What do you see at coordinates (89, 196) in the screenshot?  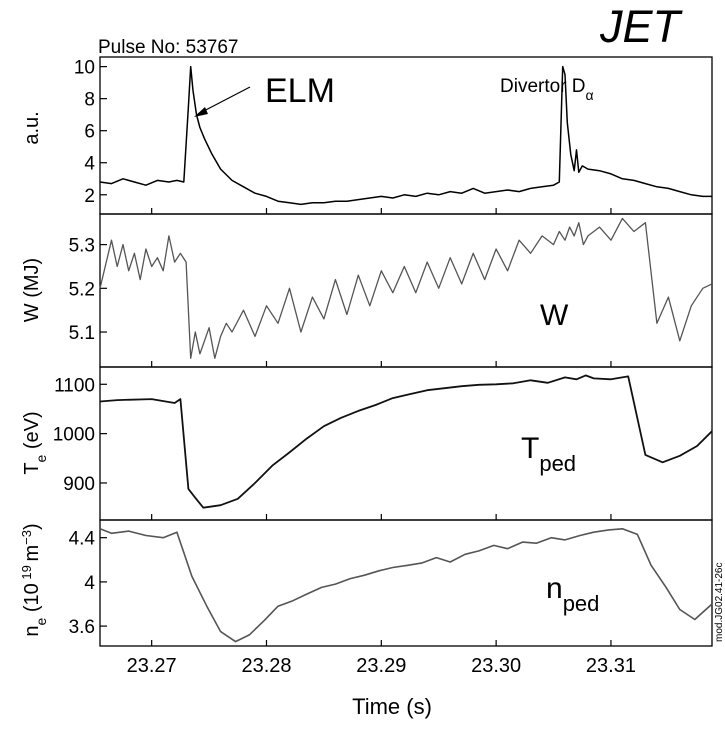 I see `ytick-label-dalpha-0: 2` at bounding box center [89, 196].